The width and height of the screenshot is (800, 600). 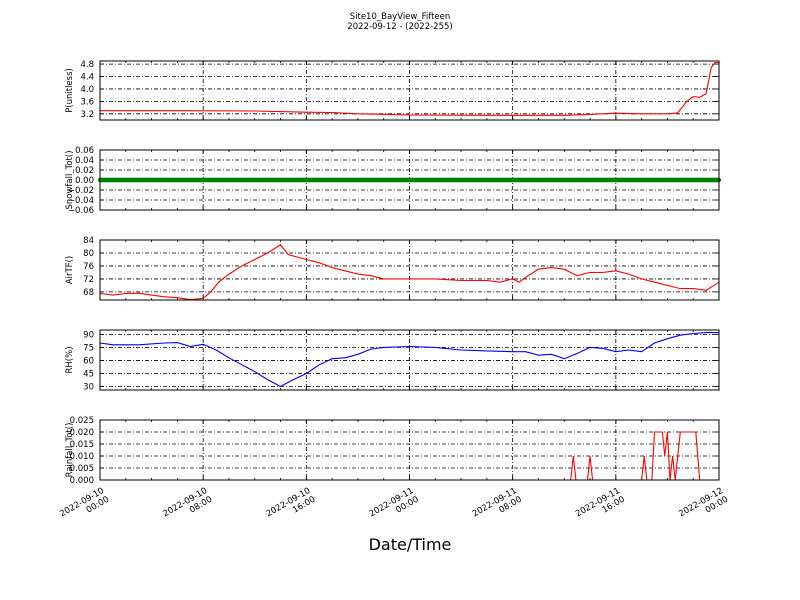 What do you see at coordinates (88, 374) in the screenshot?
I see `y-tick-label: 45` at bounding box center [88, 374].